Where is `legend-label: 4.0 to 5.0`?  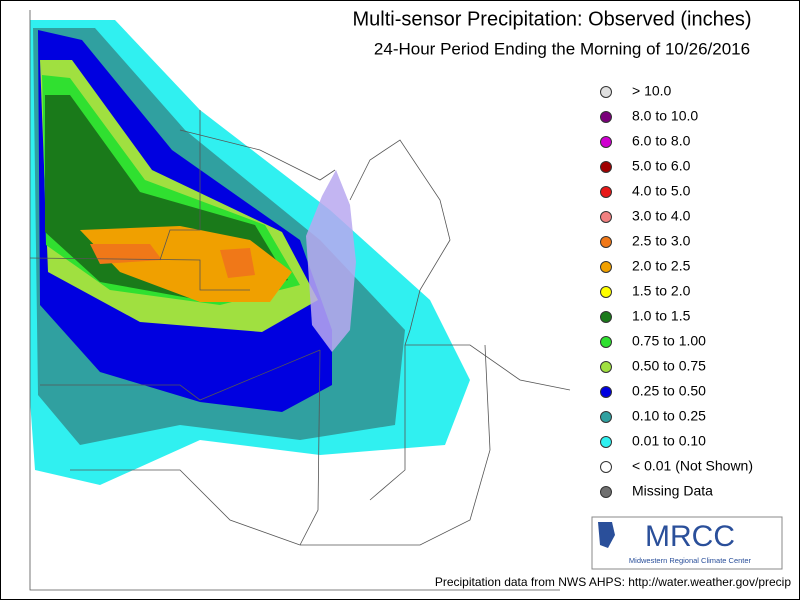
legend-label: 4.0 to 5.0 is located at coordinates (661, 191).